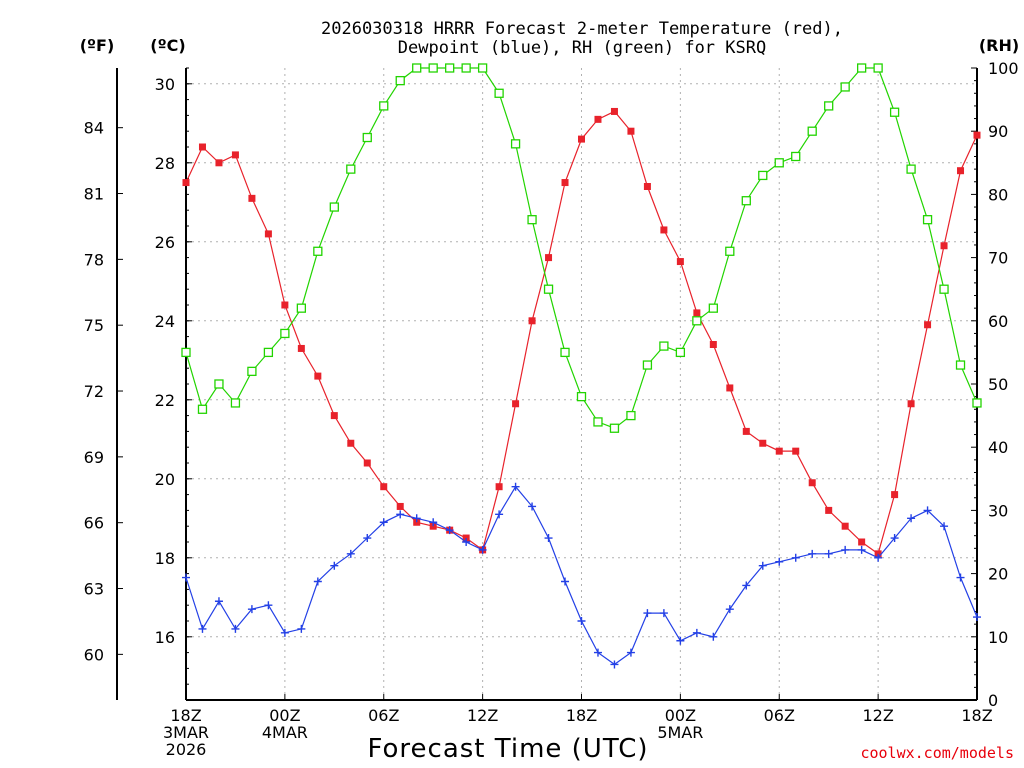 The width and height of the screenshot is (1024, 768). I want to click on rh-tick-label: 50, so click(998, 384).